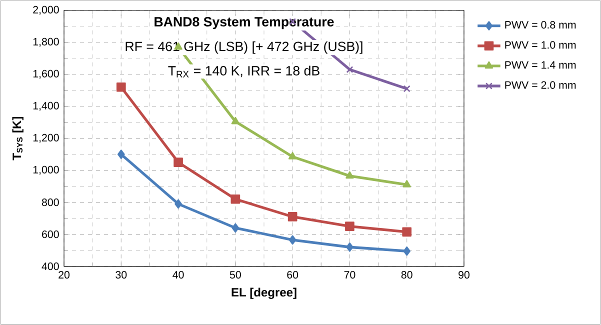 The height and width of the screenshot is (325, 601). What do you see at coordinates (46, 170) in the screenshot?
I see `y-tick-label: 1,000` at bounding box center [46, 170].